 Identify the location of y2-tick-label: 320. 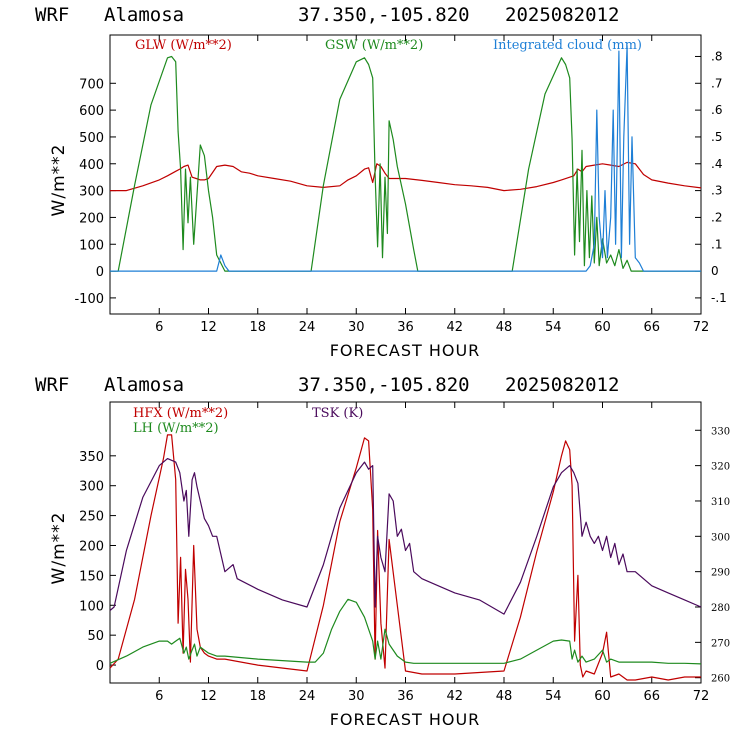
(720, 467).